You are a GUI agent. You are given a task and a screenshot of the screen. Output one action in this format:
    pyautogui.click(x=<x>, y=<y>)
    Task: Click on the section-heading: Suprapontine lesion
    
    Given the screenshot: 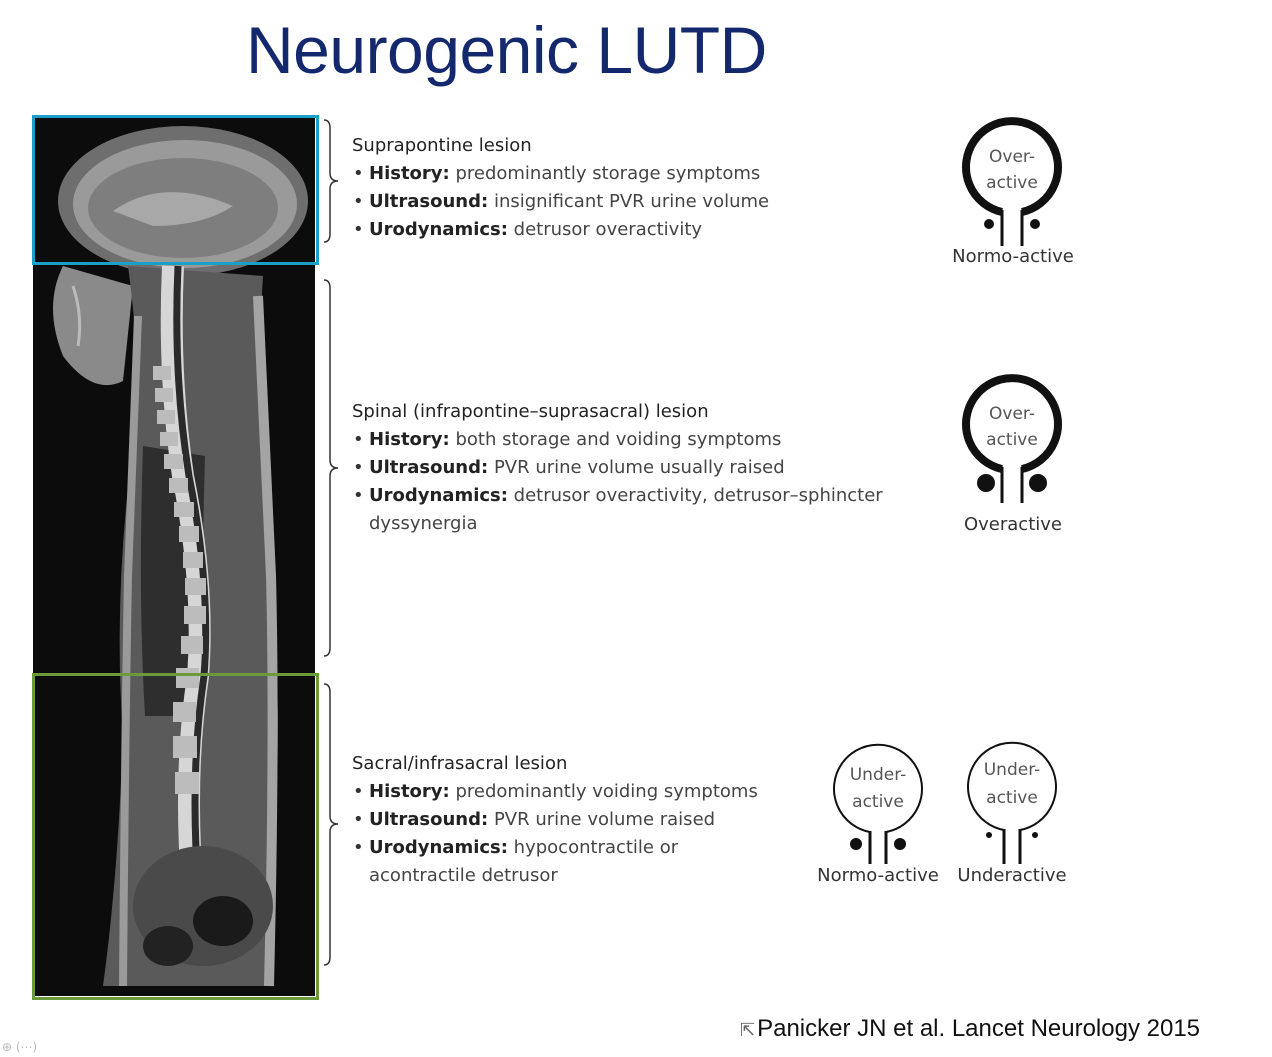 What is the action you would take?
    pyautogui.click(x=442, y=145)
    